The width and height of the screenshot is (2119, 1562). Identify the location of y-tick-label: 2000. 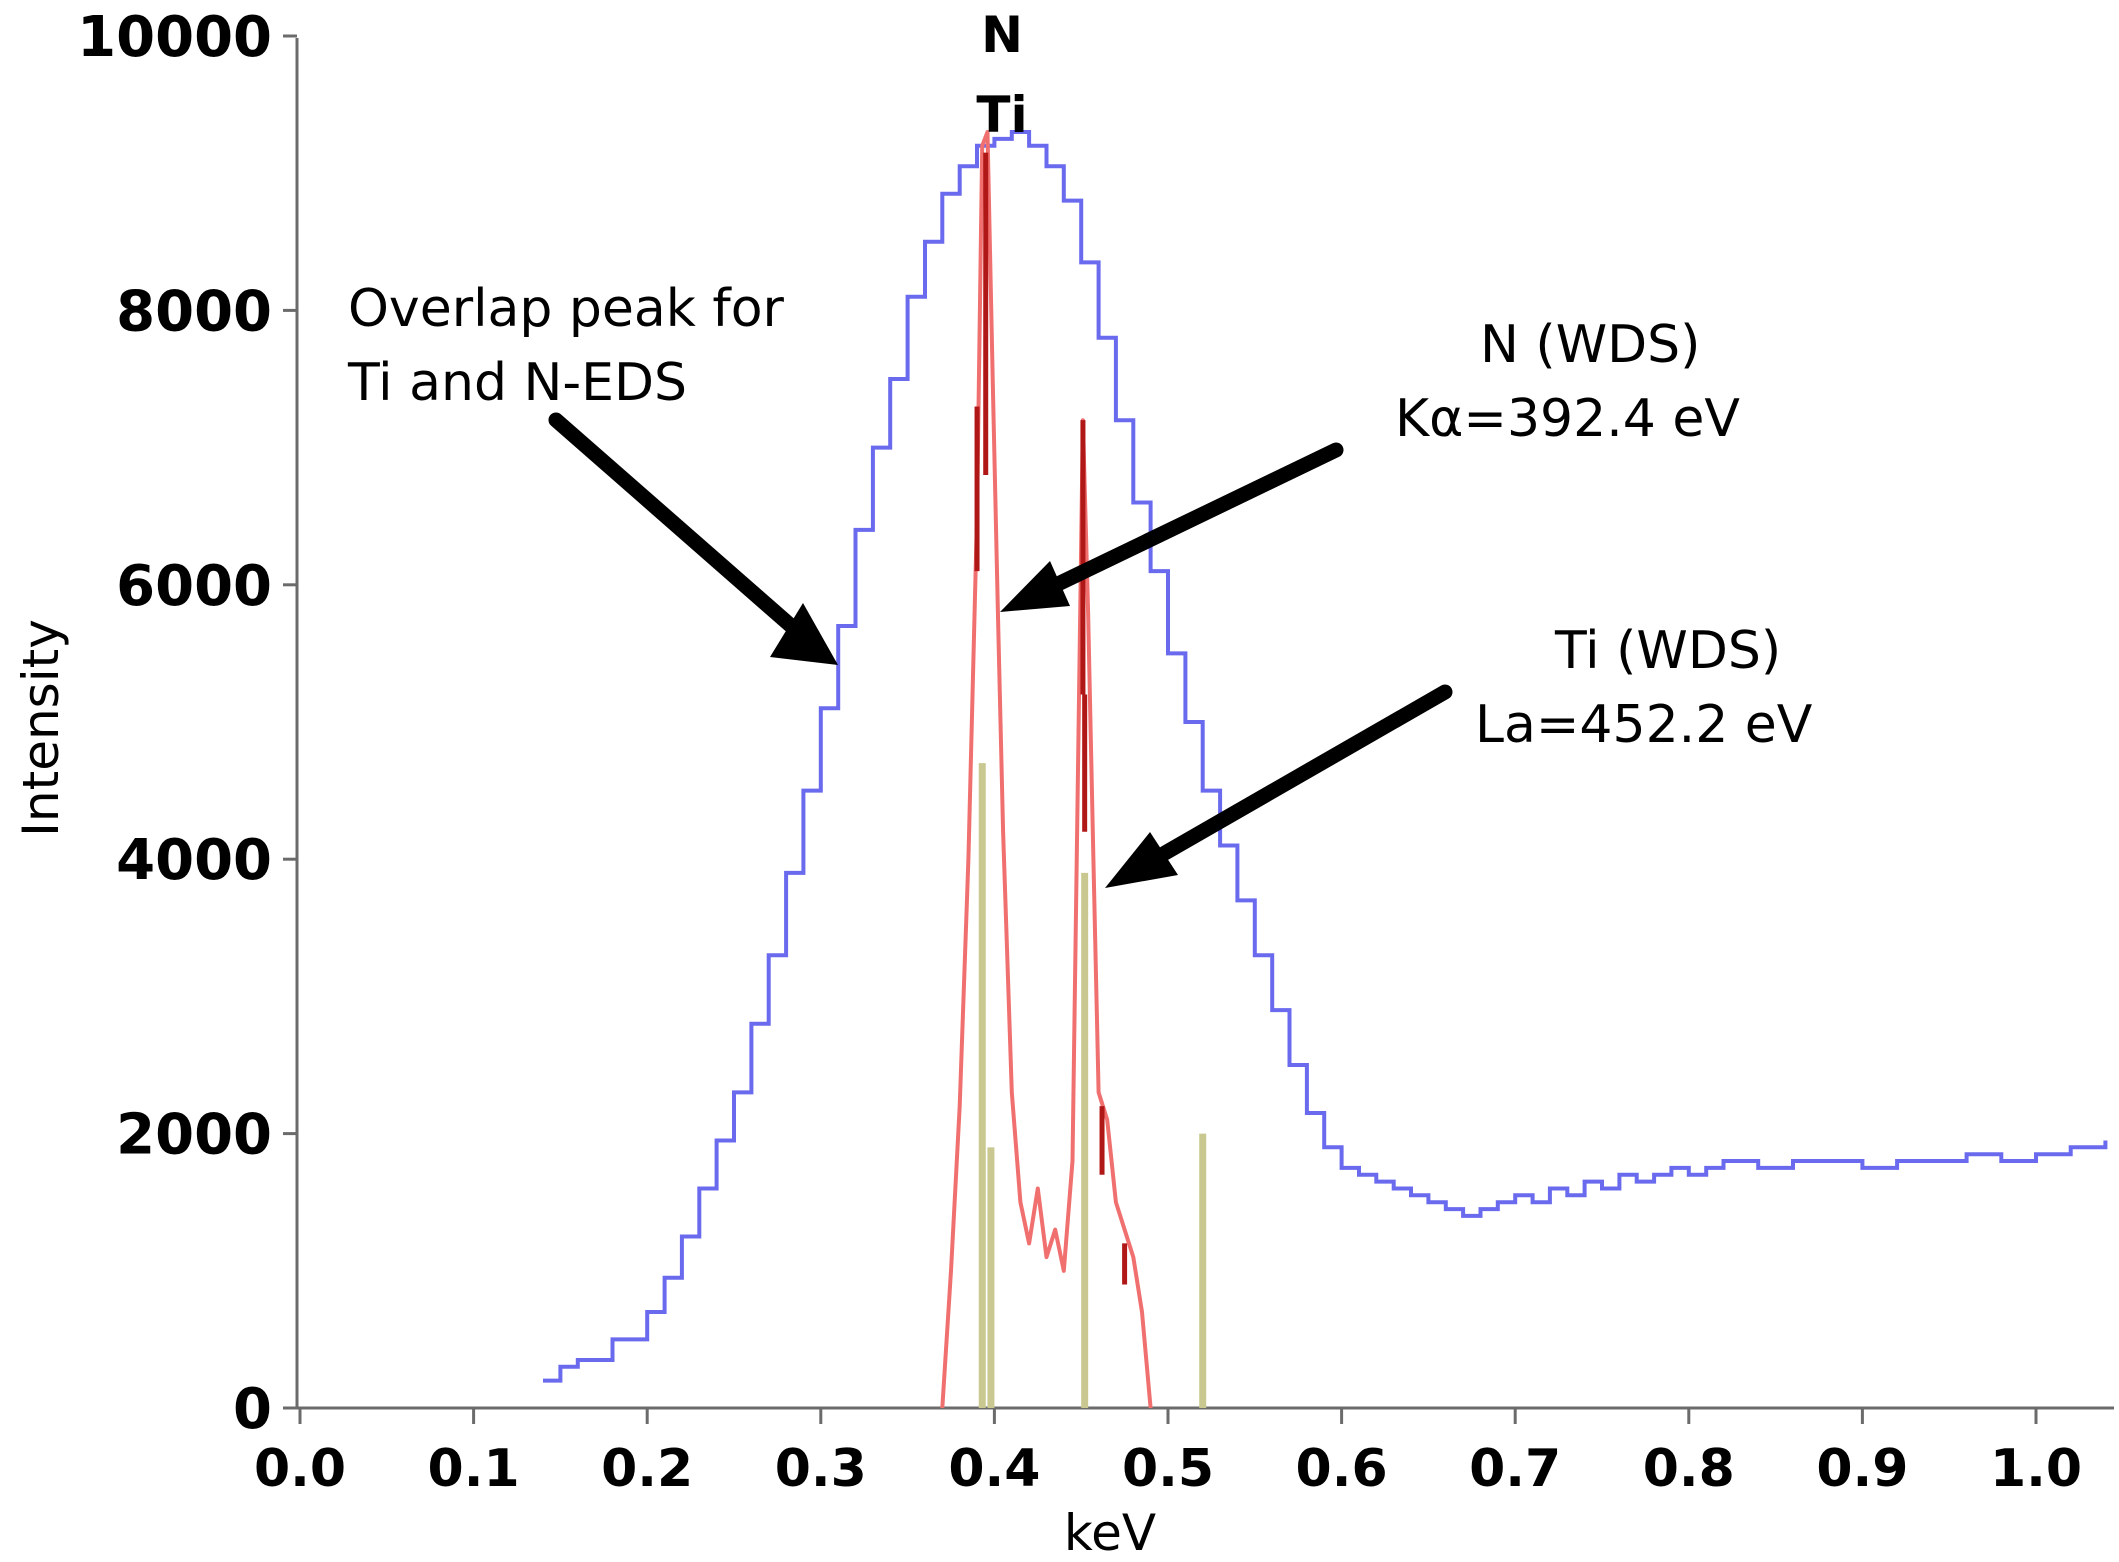
(194, 1135).